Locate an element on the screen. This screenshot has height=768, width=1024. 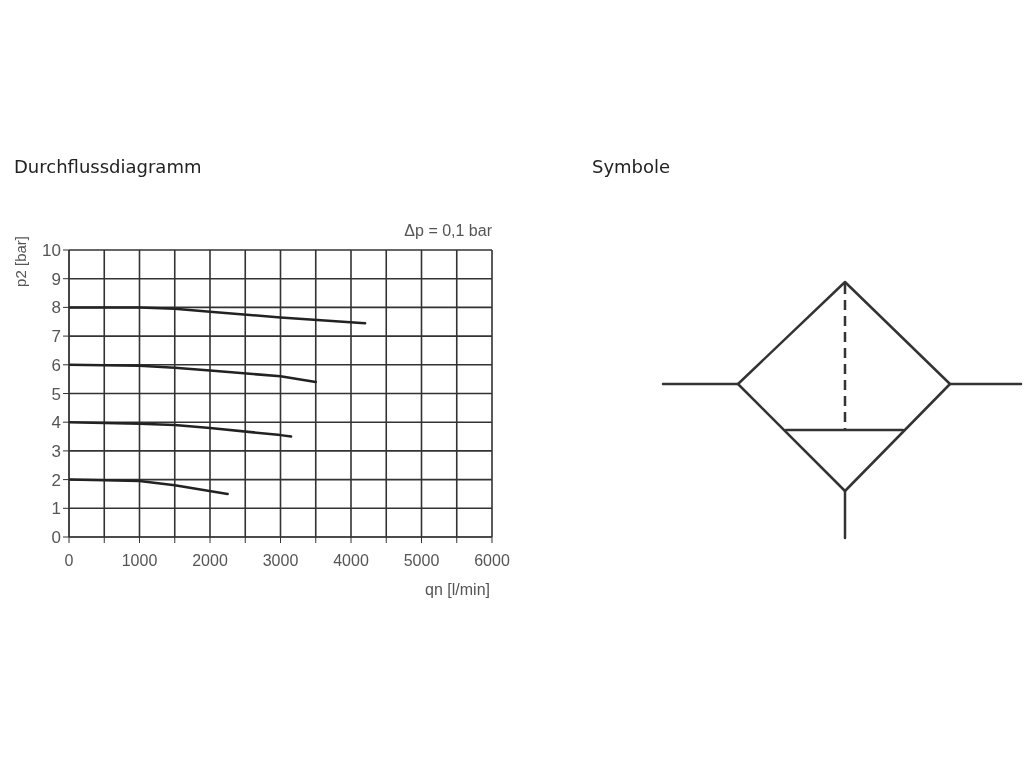
y-tick-label: 7 is located at coordinates (56, 337).